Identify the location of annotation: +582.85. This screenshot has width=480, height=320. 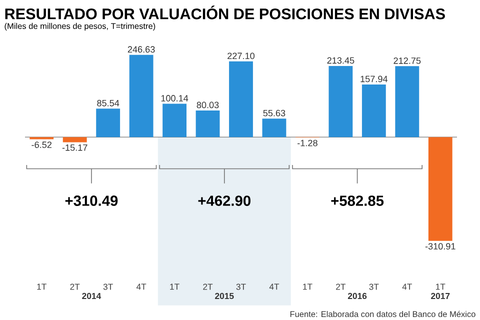
(357, 201).